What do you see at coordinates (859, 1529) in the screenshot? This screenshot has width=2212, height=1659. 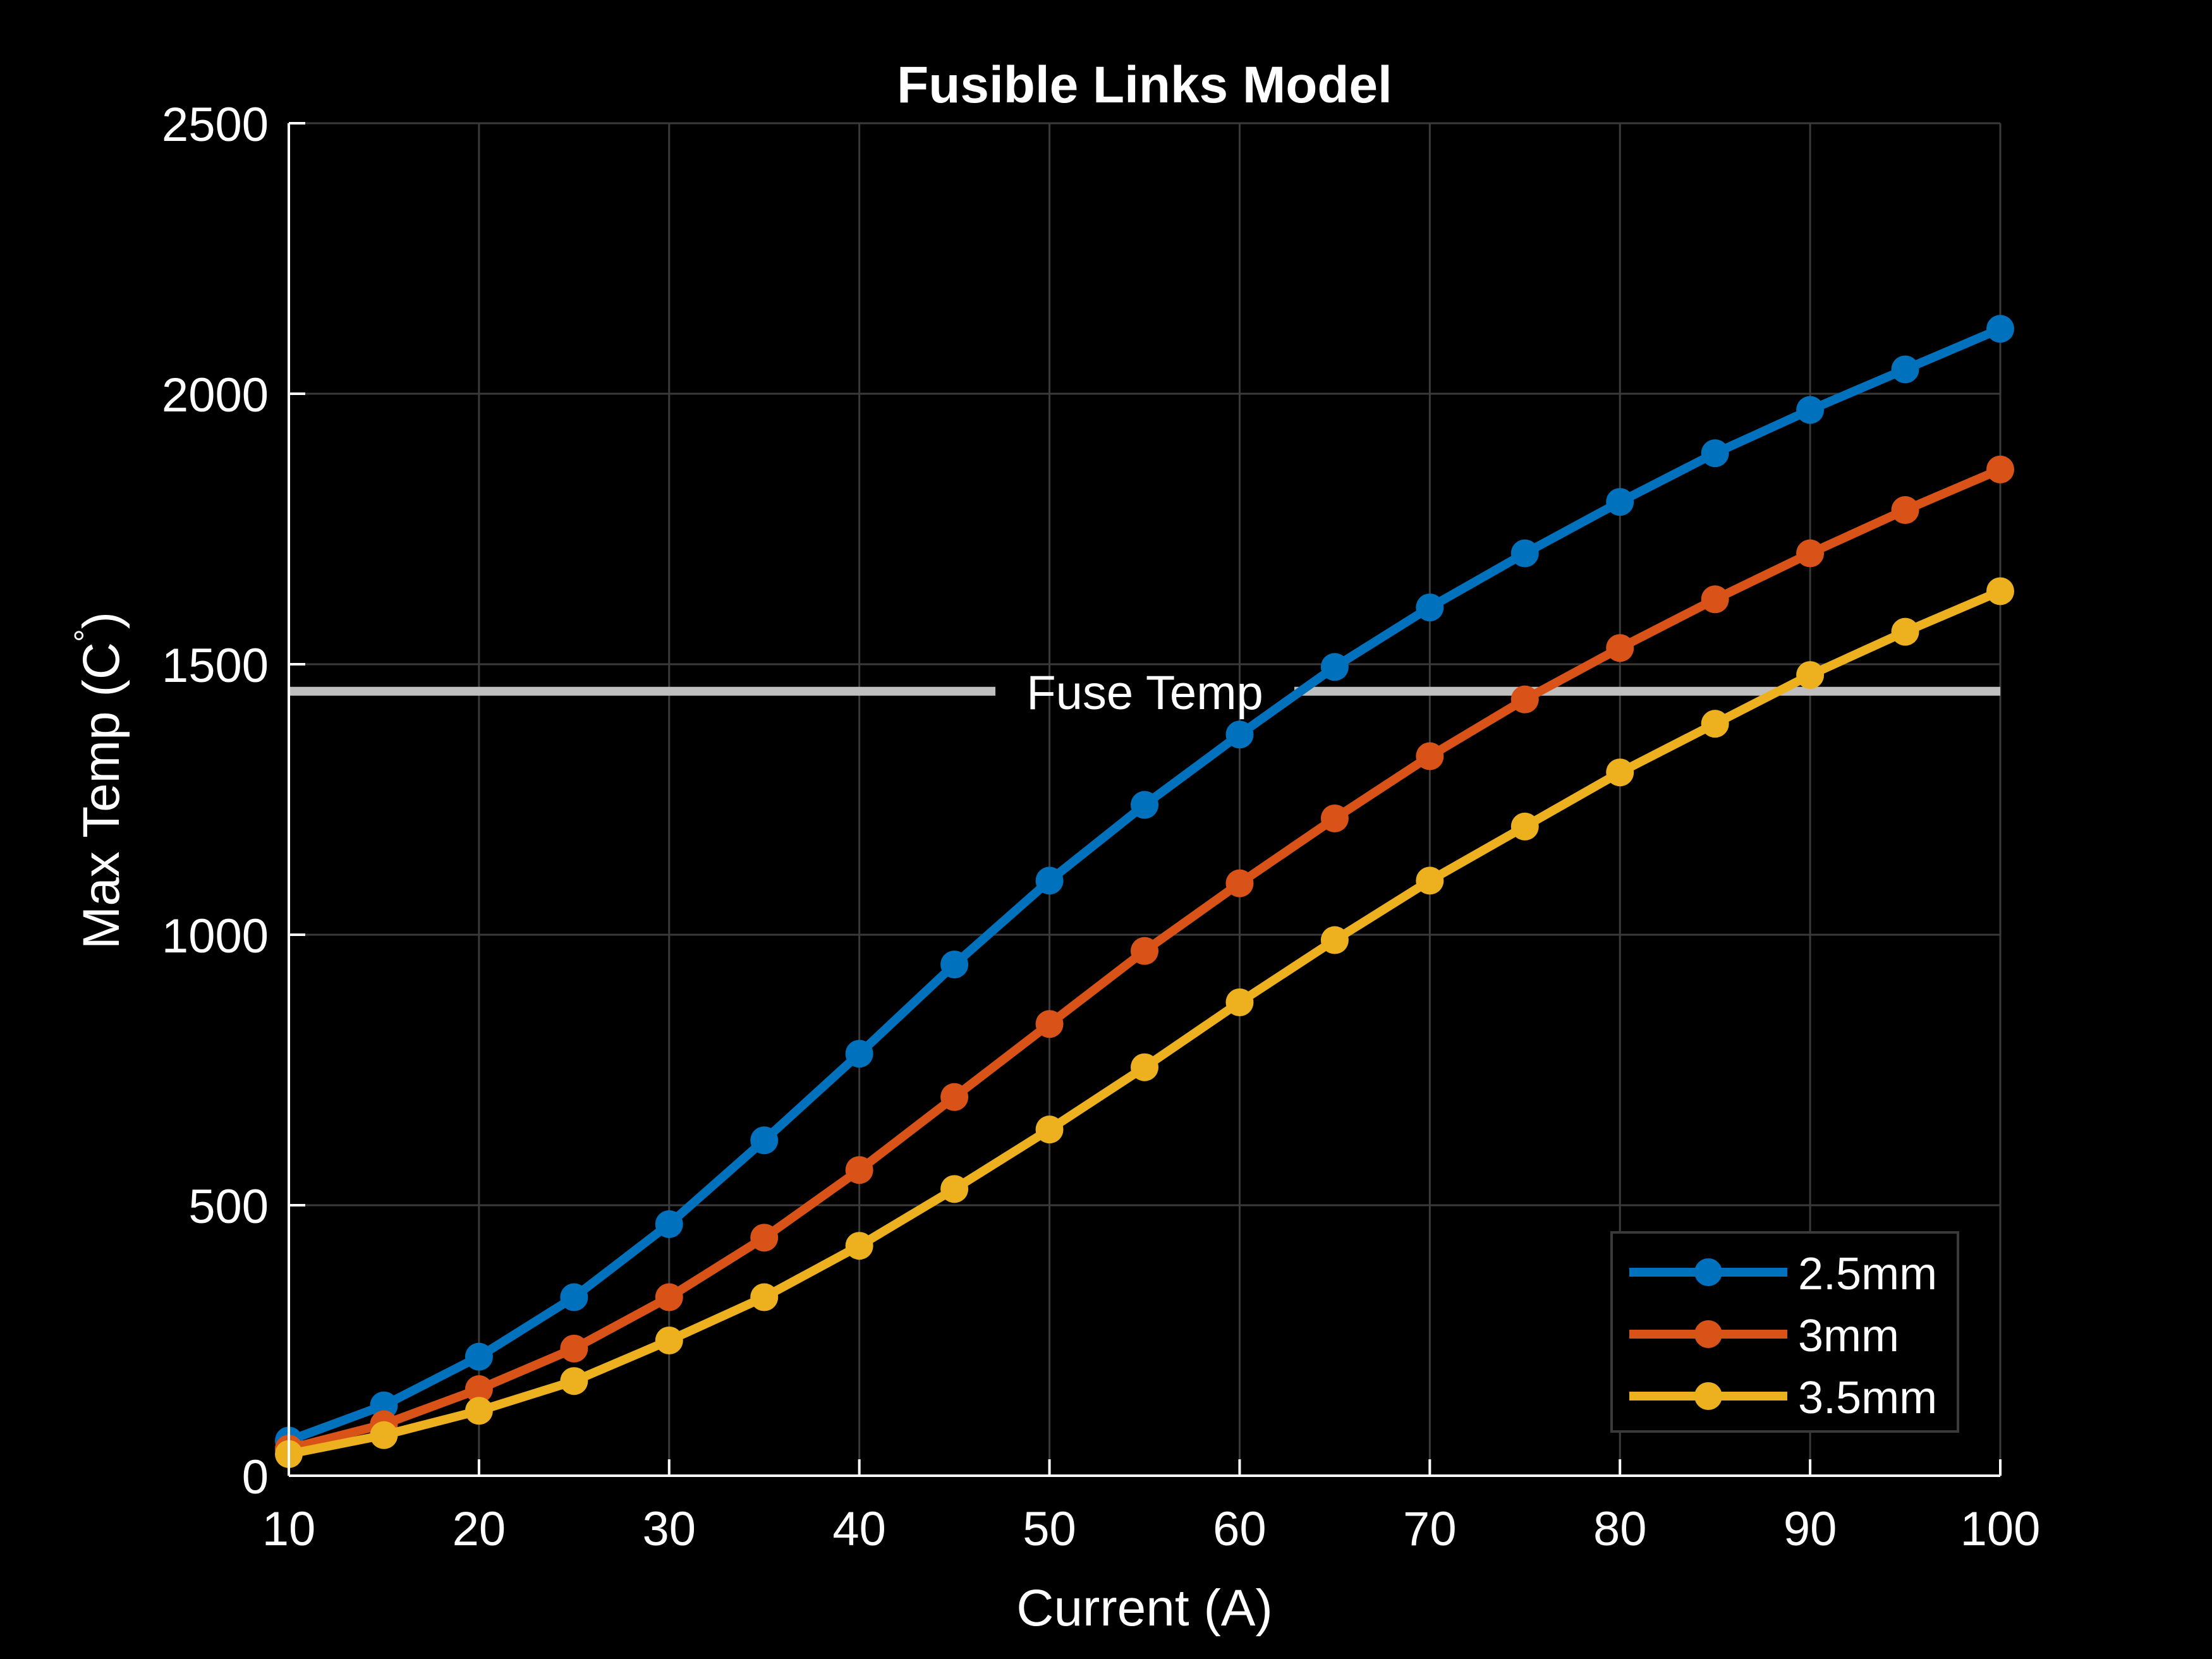 I see `x-tick-label: 40` at bounding box center [859, 1529].